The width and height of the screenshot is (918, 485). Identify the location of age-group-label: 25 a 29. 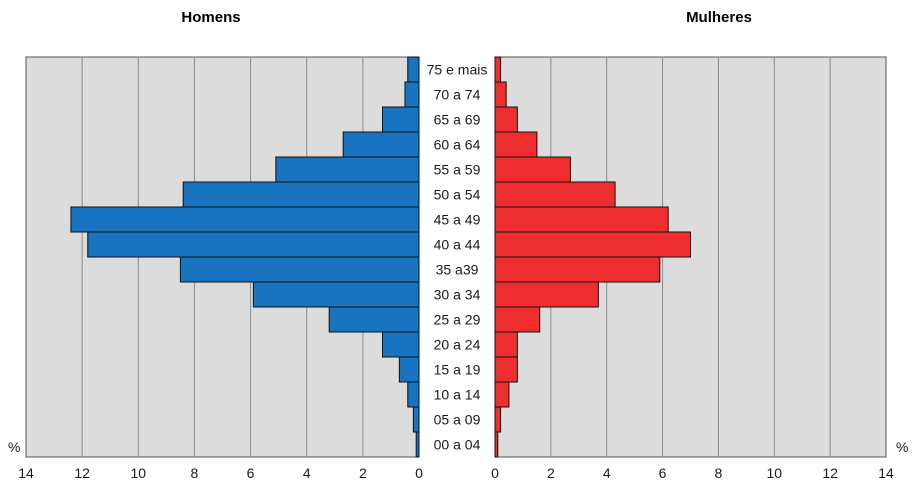
(457, 320).